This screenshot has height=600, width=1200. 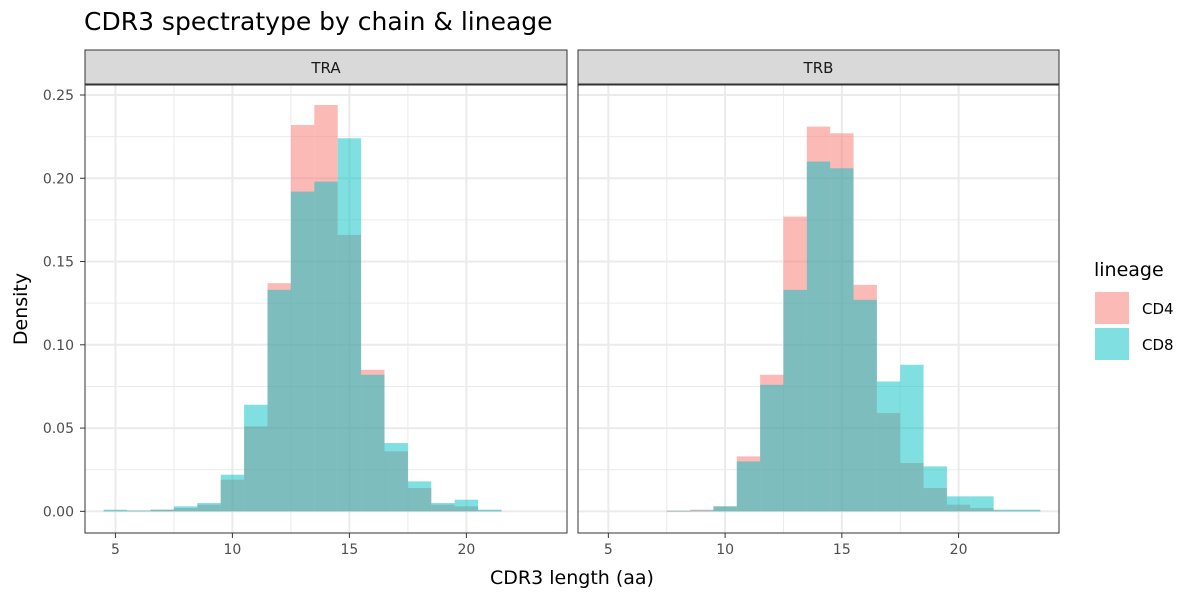 I want to click on strip-label-tra: TRA, so click(x=325, y=68).